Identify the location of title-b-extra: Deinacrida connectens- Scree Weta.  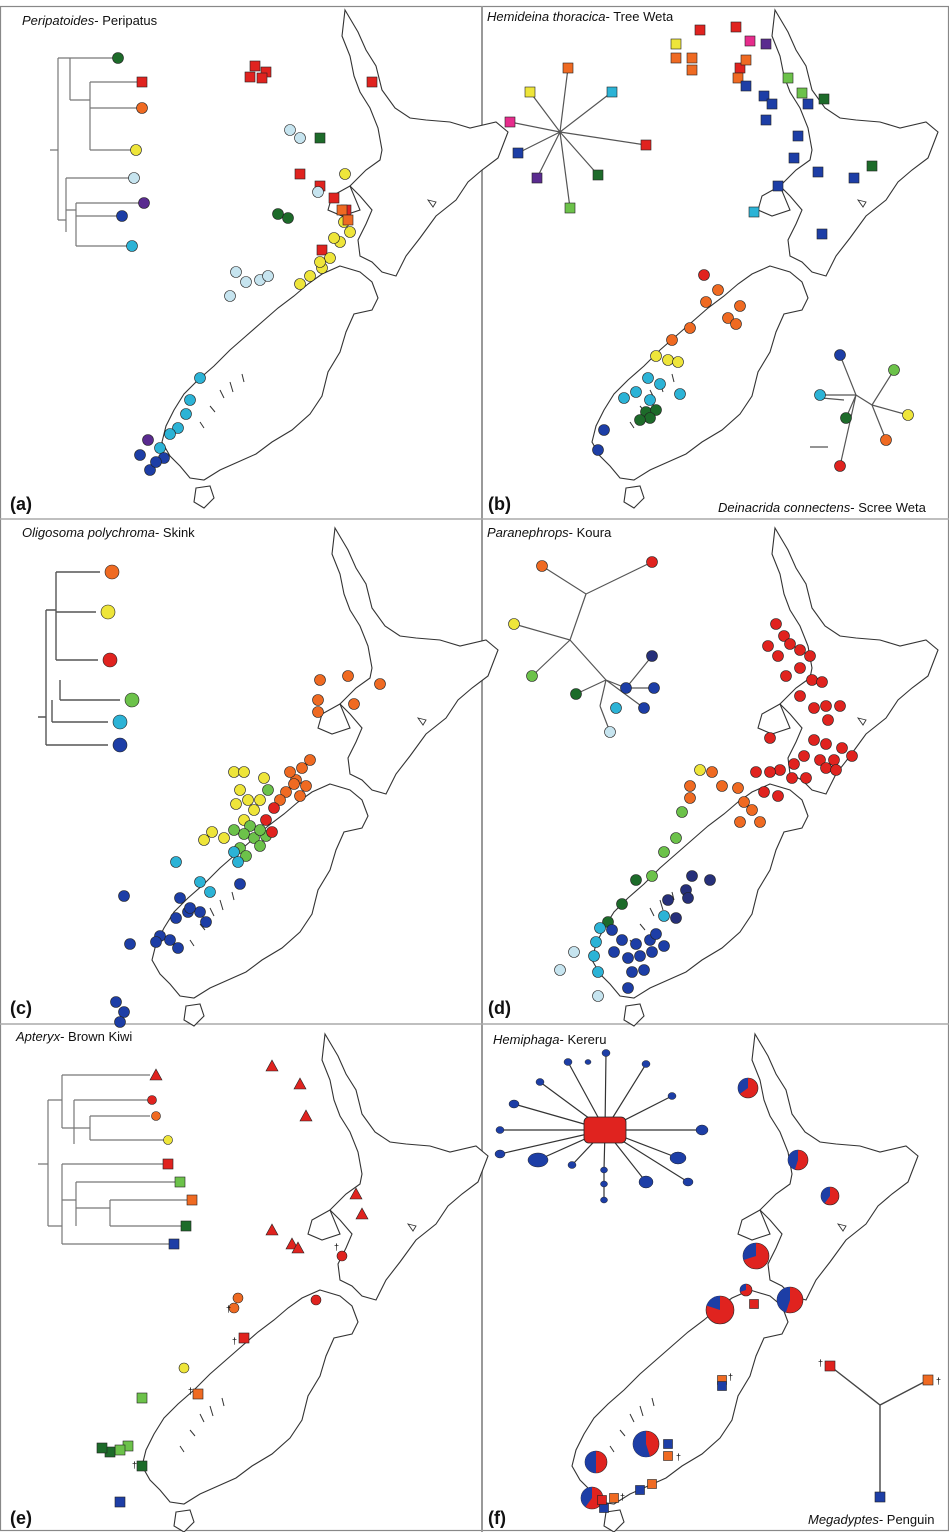
(822, 507).